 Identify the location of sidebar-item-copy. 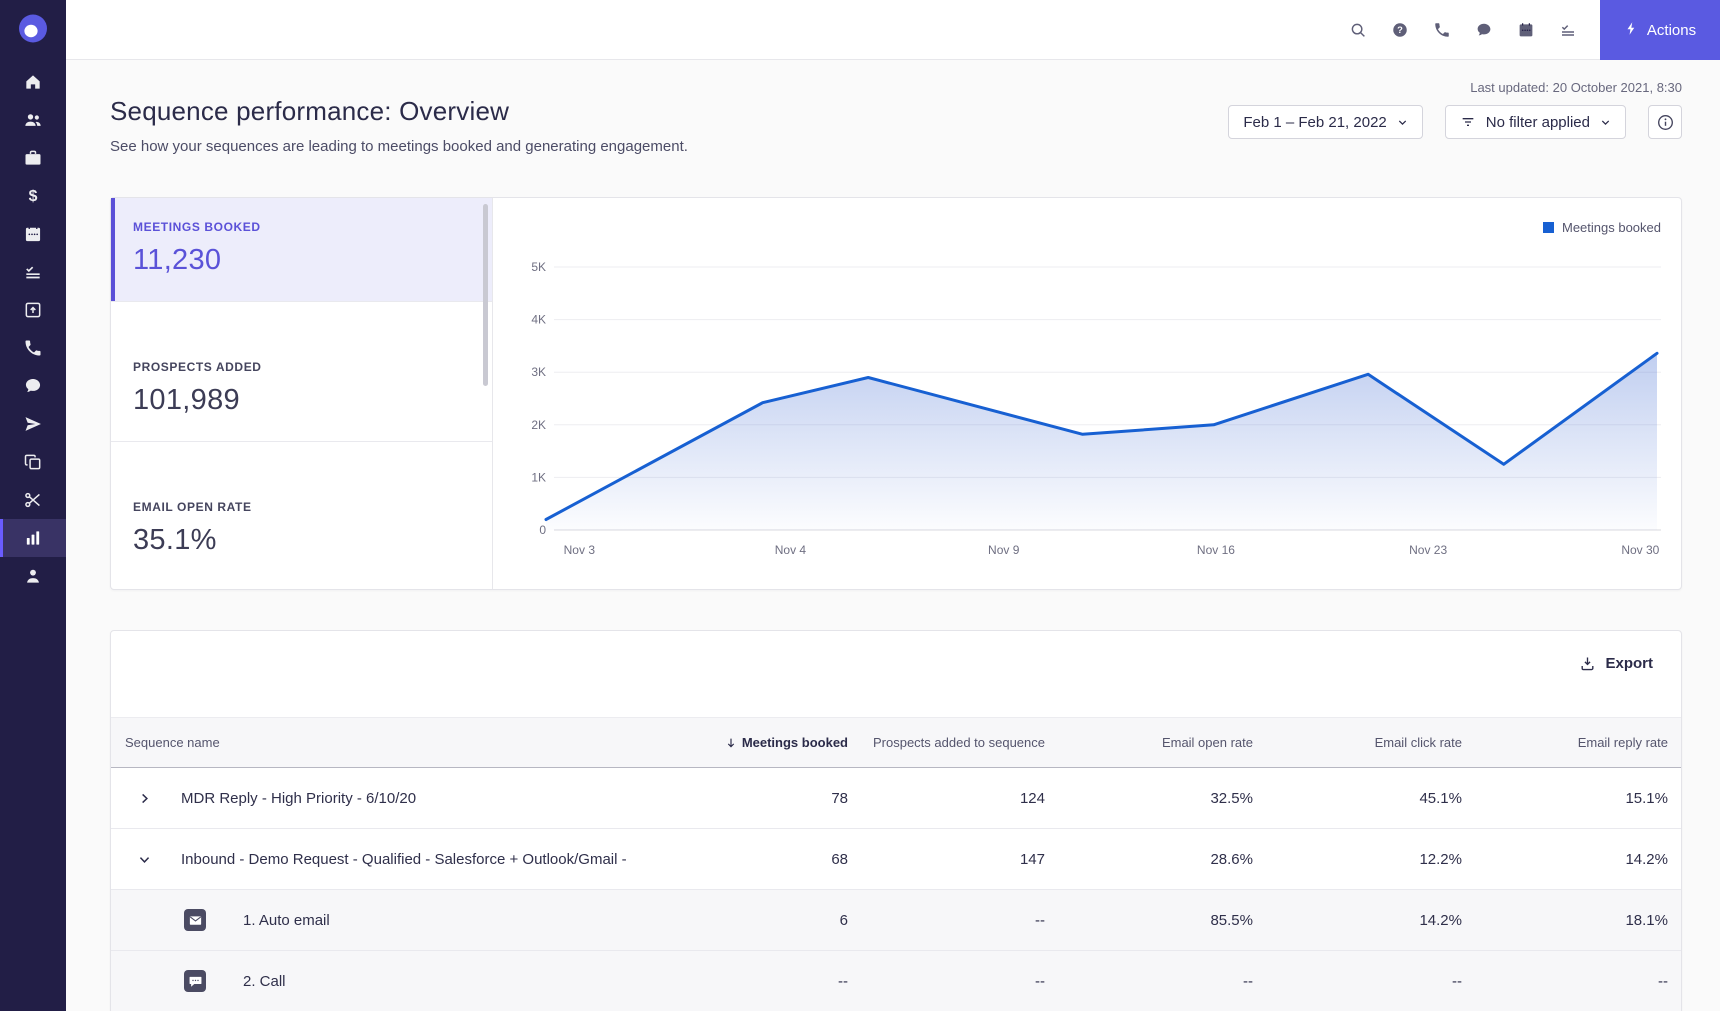
(33, 462).